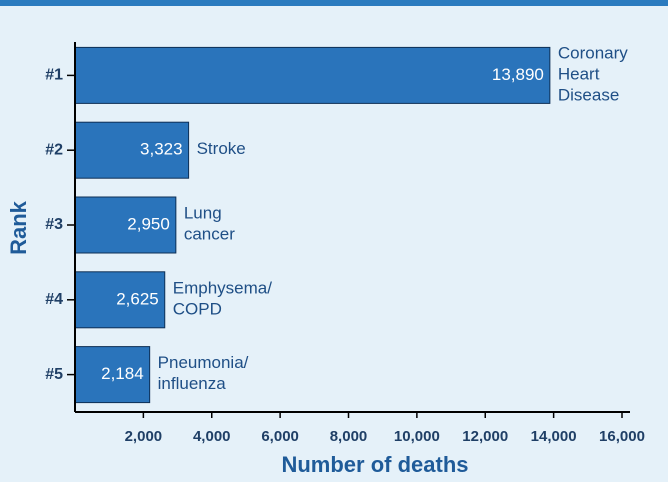 Image resolution: width=668 pixels, height=482 pixels. Describe the element at coordinates (18, 227) in the screenshot. I see `y-axis-label: Rank` at that location.